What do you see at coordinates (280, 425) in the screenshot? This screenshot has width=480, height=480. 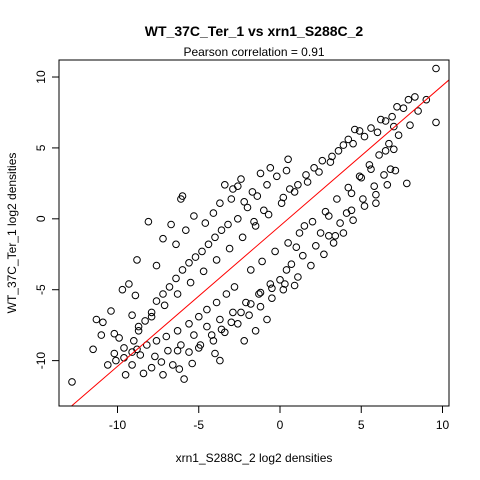 I see `x-tick-label-2: 0` at bounding box center [280, 425].